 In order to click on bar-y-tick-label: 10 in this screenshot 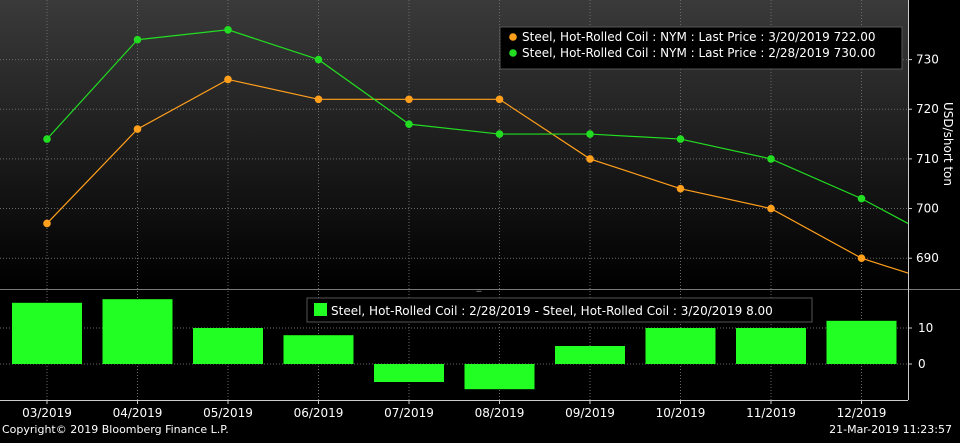, I will do `click(925, 328)`.